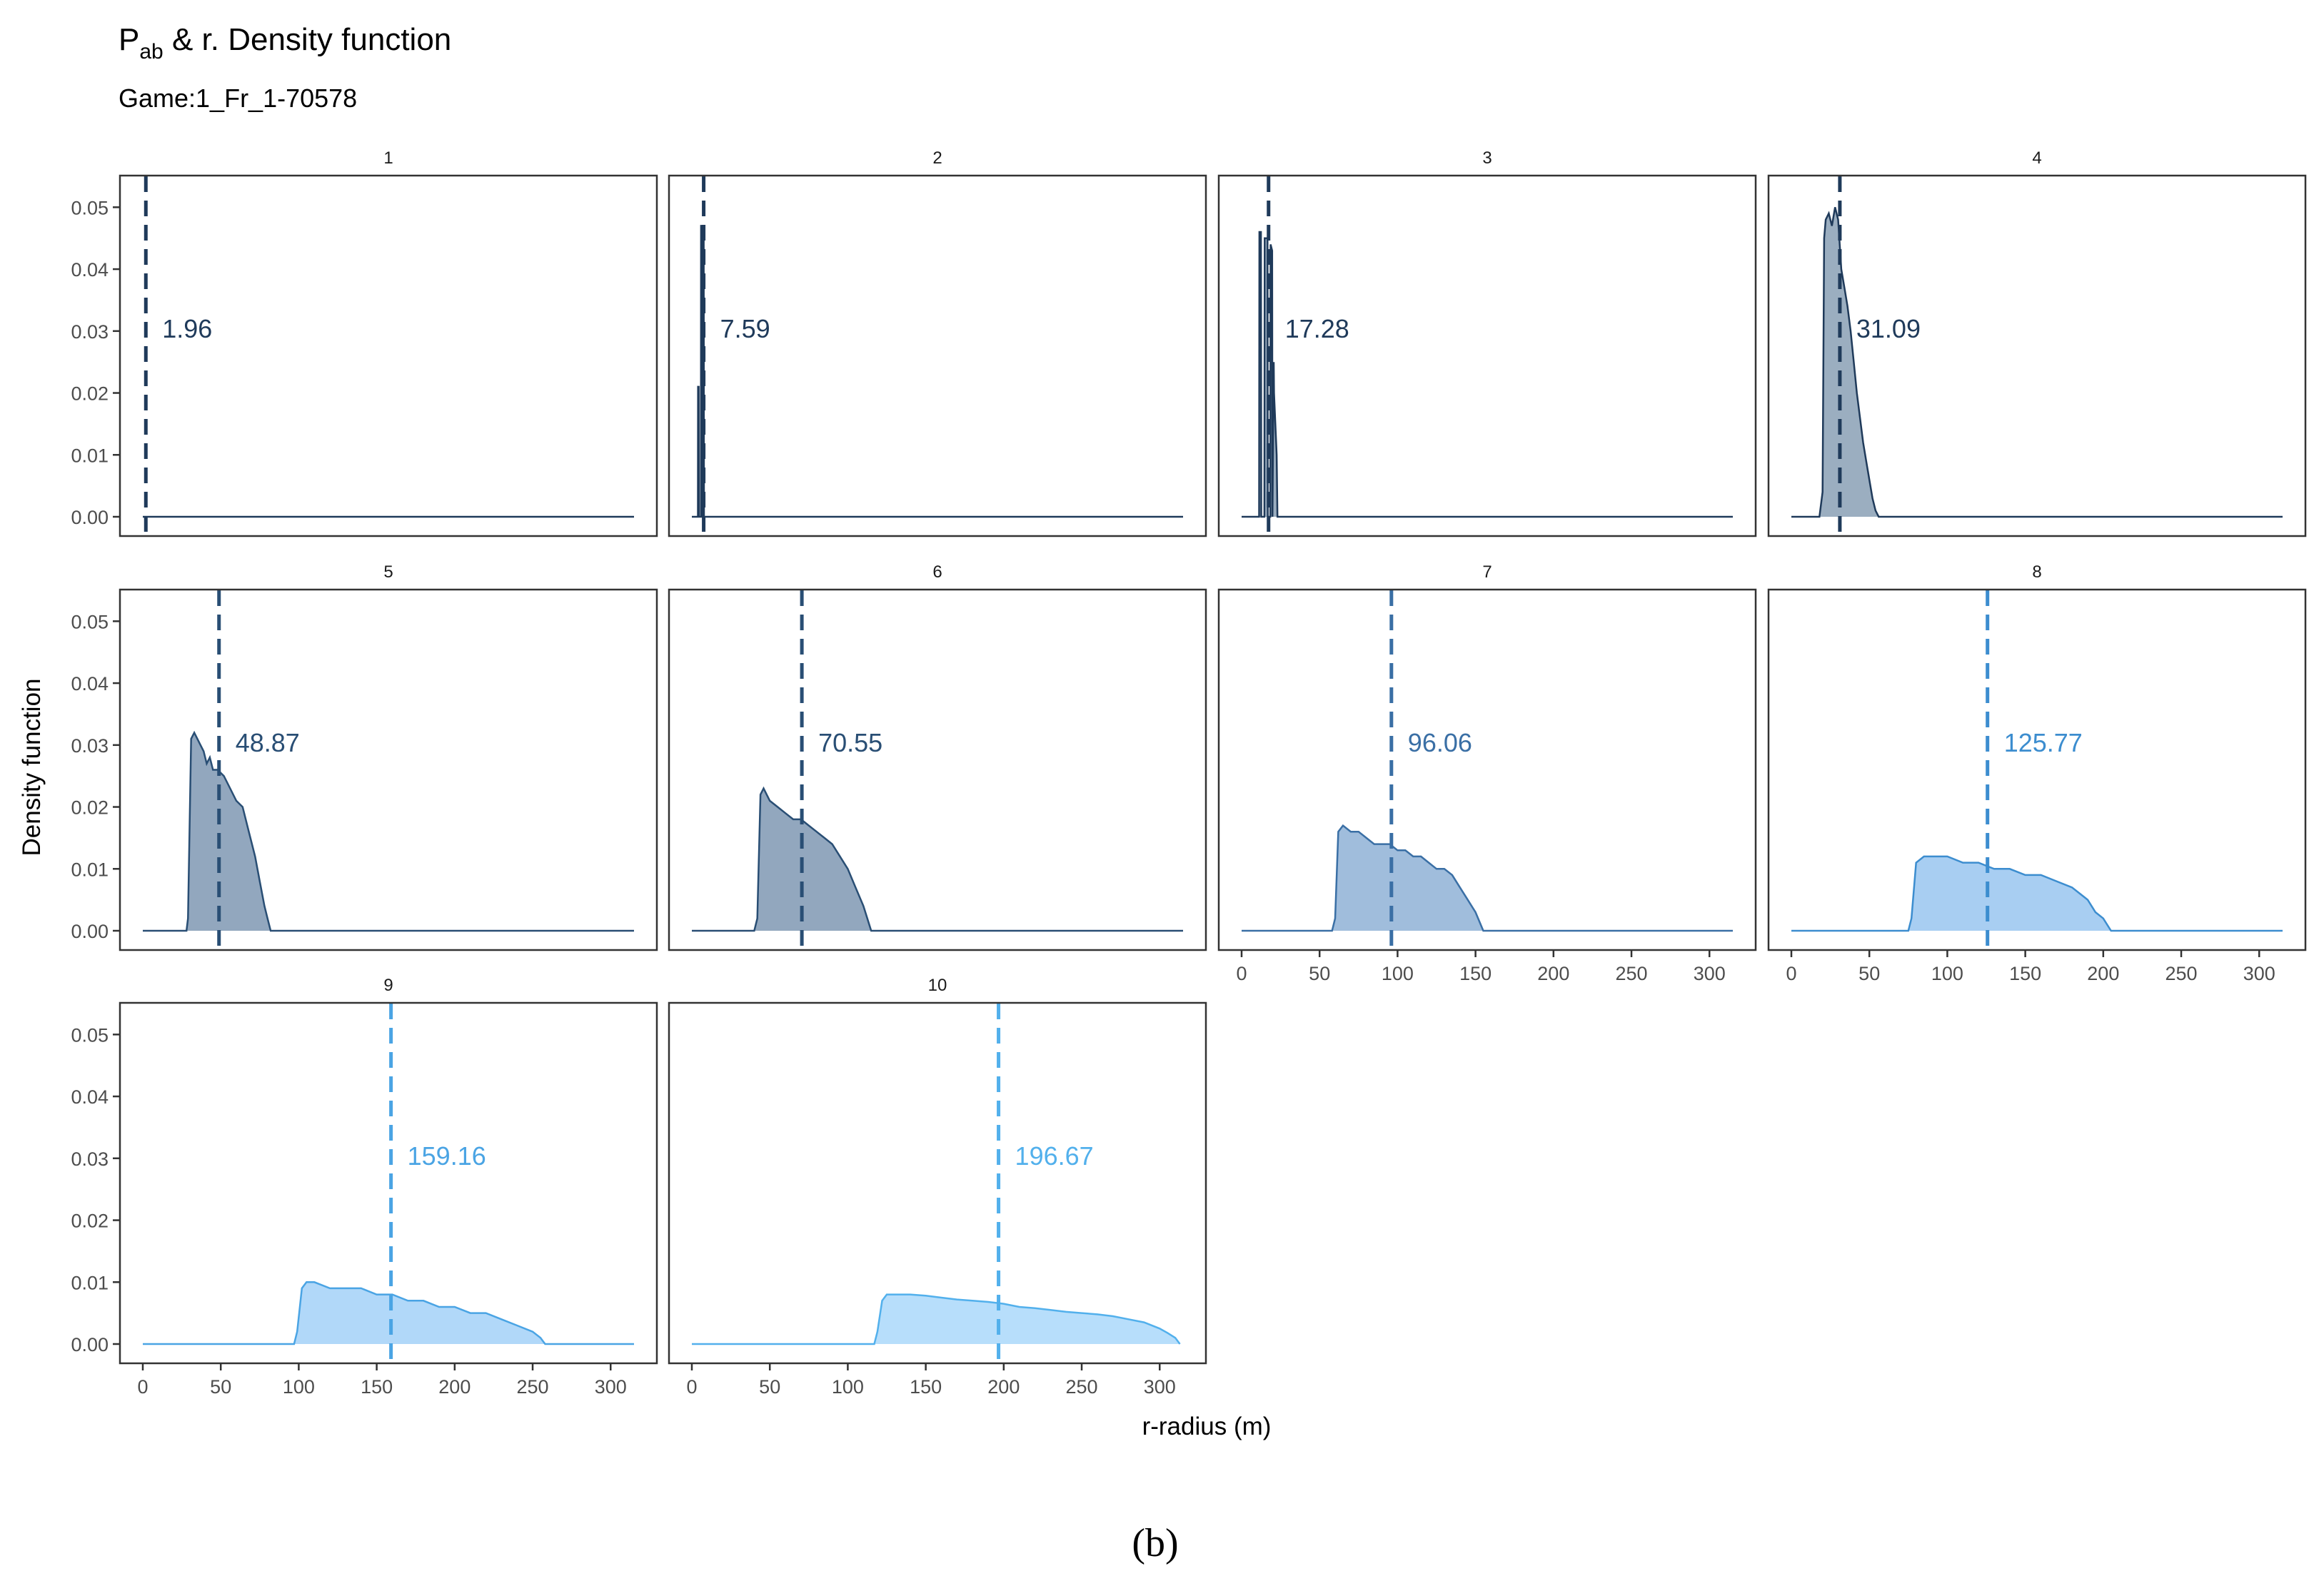  What do you see at coordinates (187, 328) in the screenshot?
I see `mean-label: 1.96` at bounding box center [187, 328].